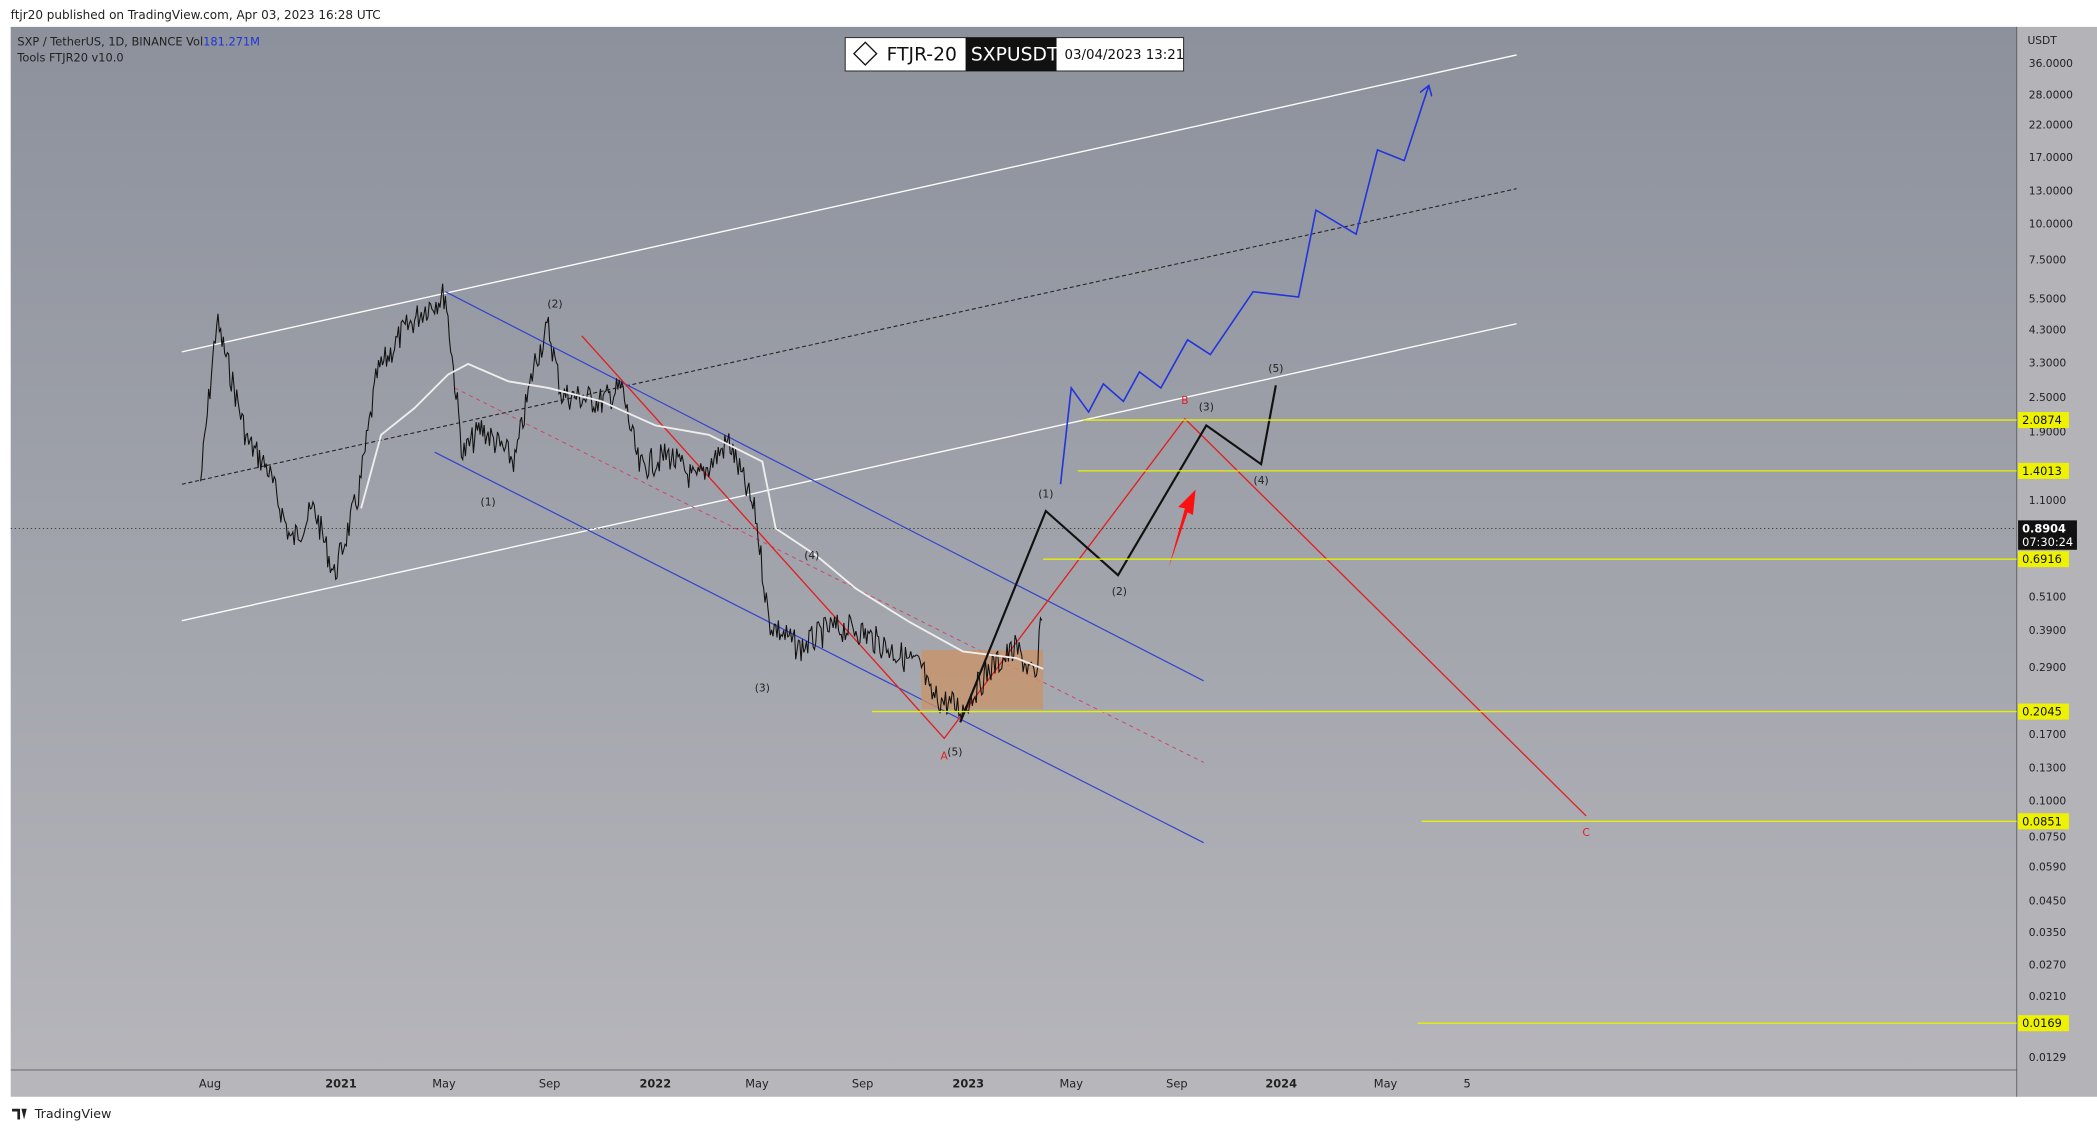 Image resolution: width=2097 pixels, height=1133 pixels. Describe the element at coordinates (194, 42) in the screenshot. I see `vol-label: Vol` at that location.